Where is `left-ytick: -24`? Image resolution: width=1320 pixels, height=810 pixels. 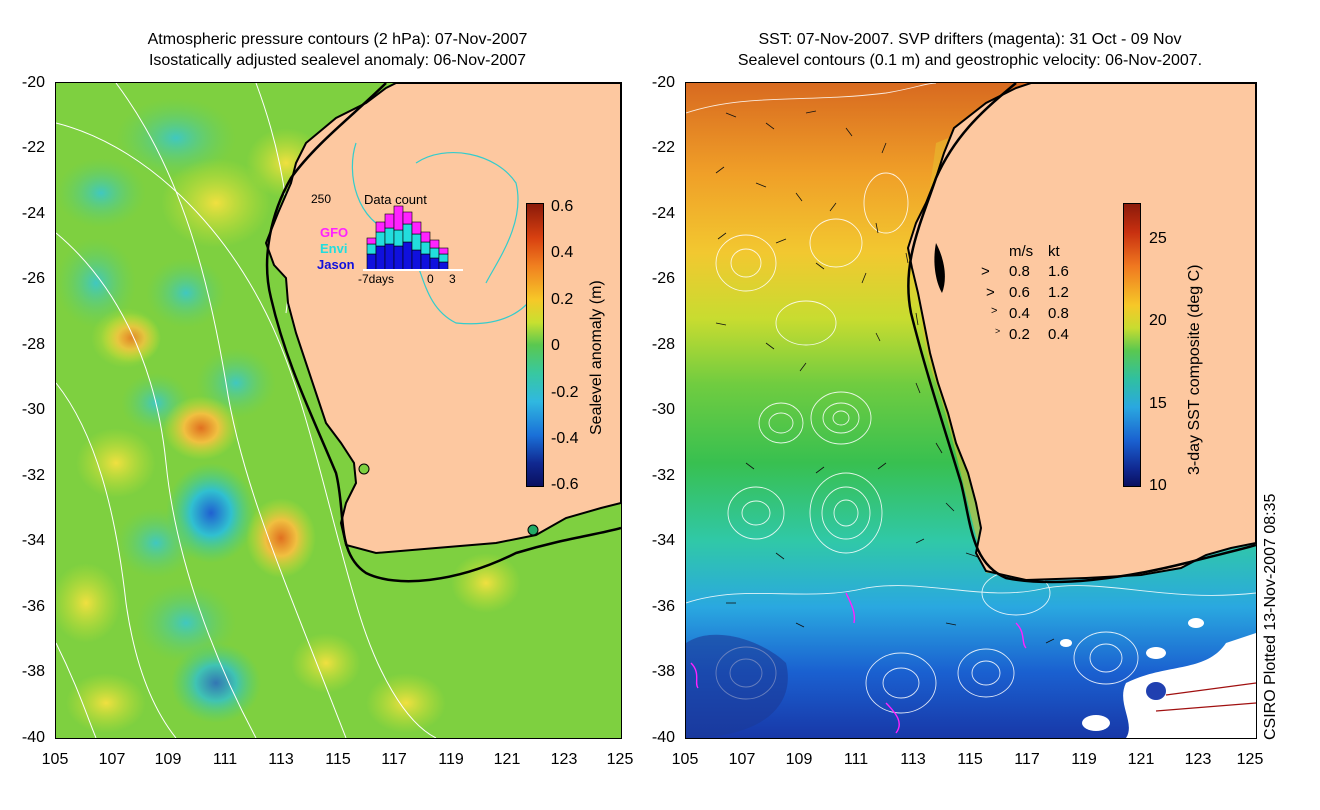 left-ytick: -24 is located at coordinates (33, 213).